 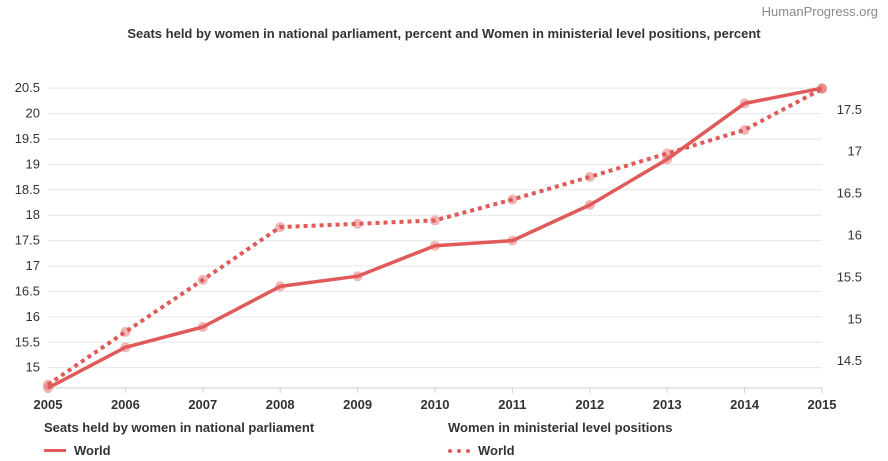 What do you see at coordinates (27, 290) in the screenshot?
I see `left-tick-label: 16.5` at bounding box center [27, 290].